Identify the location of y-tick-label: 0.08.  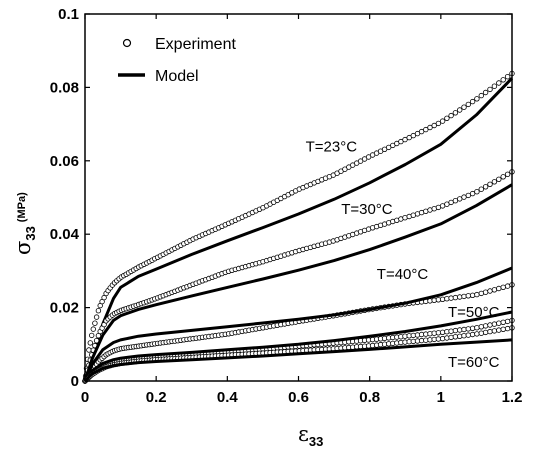
(64, 87).